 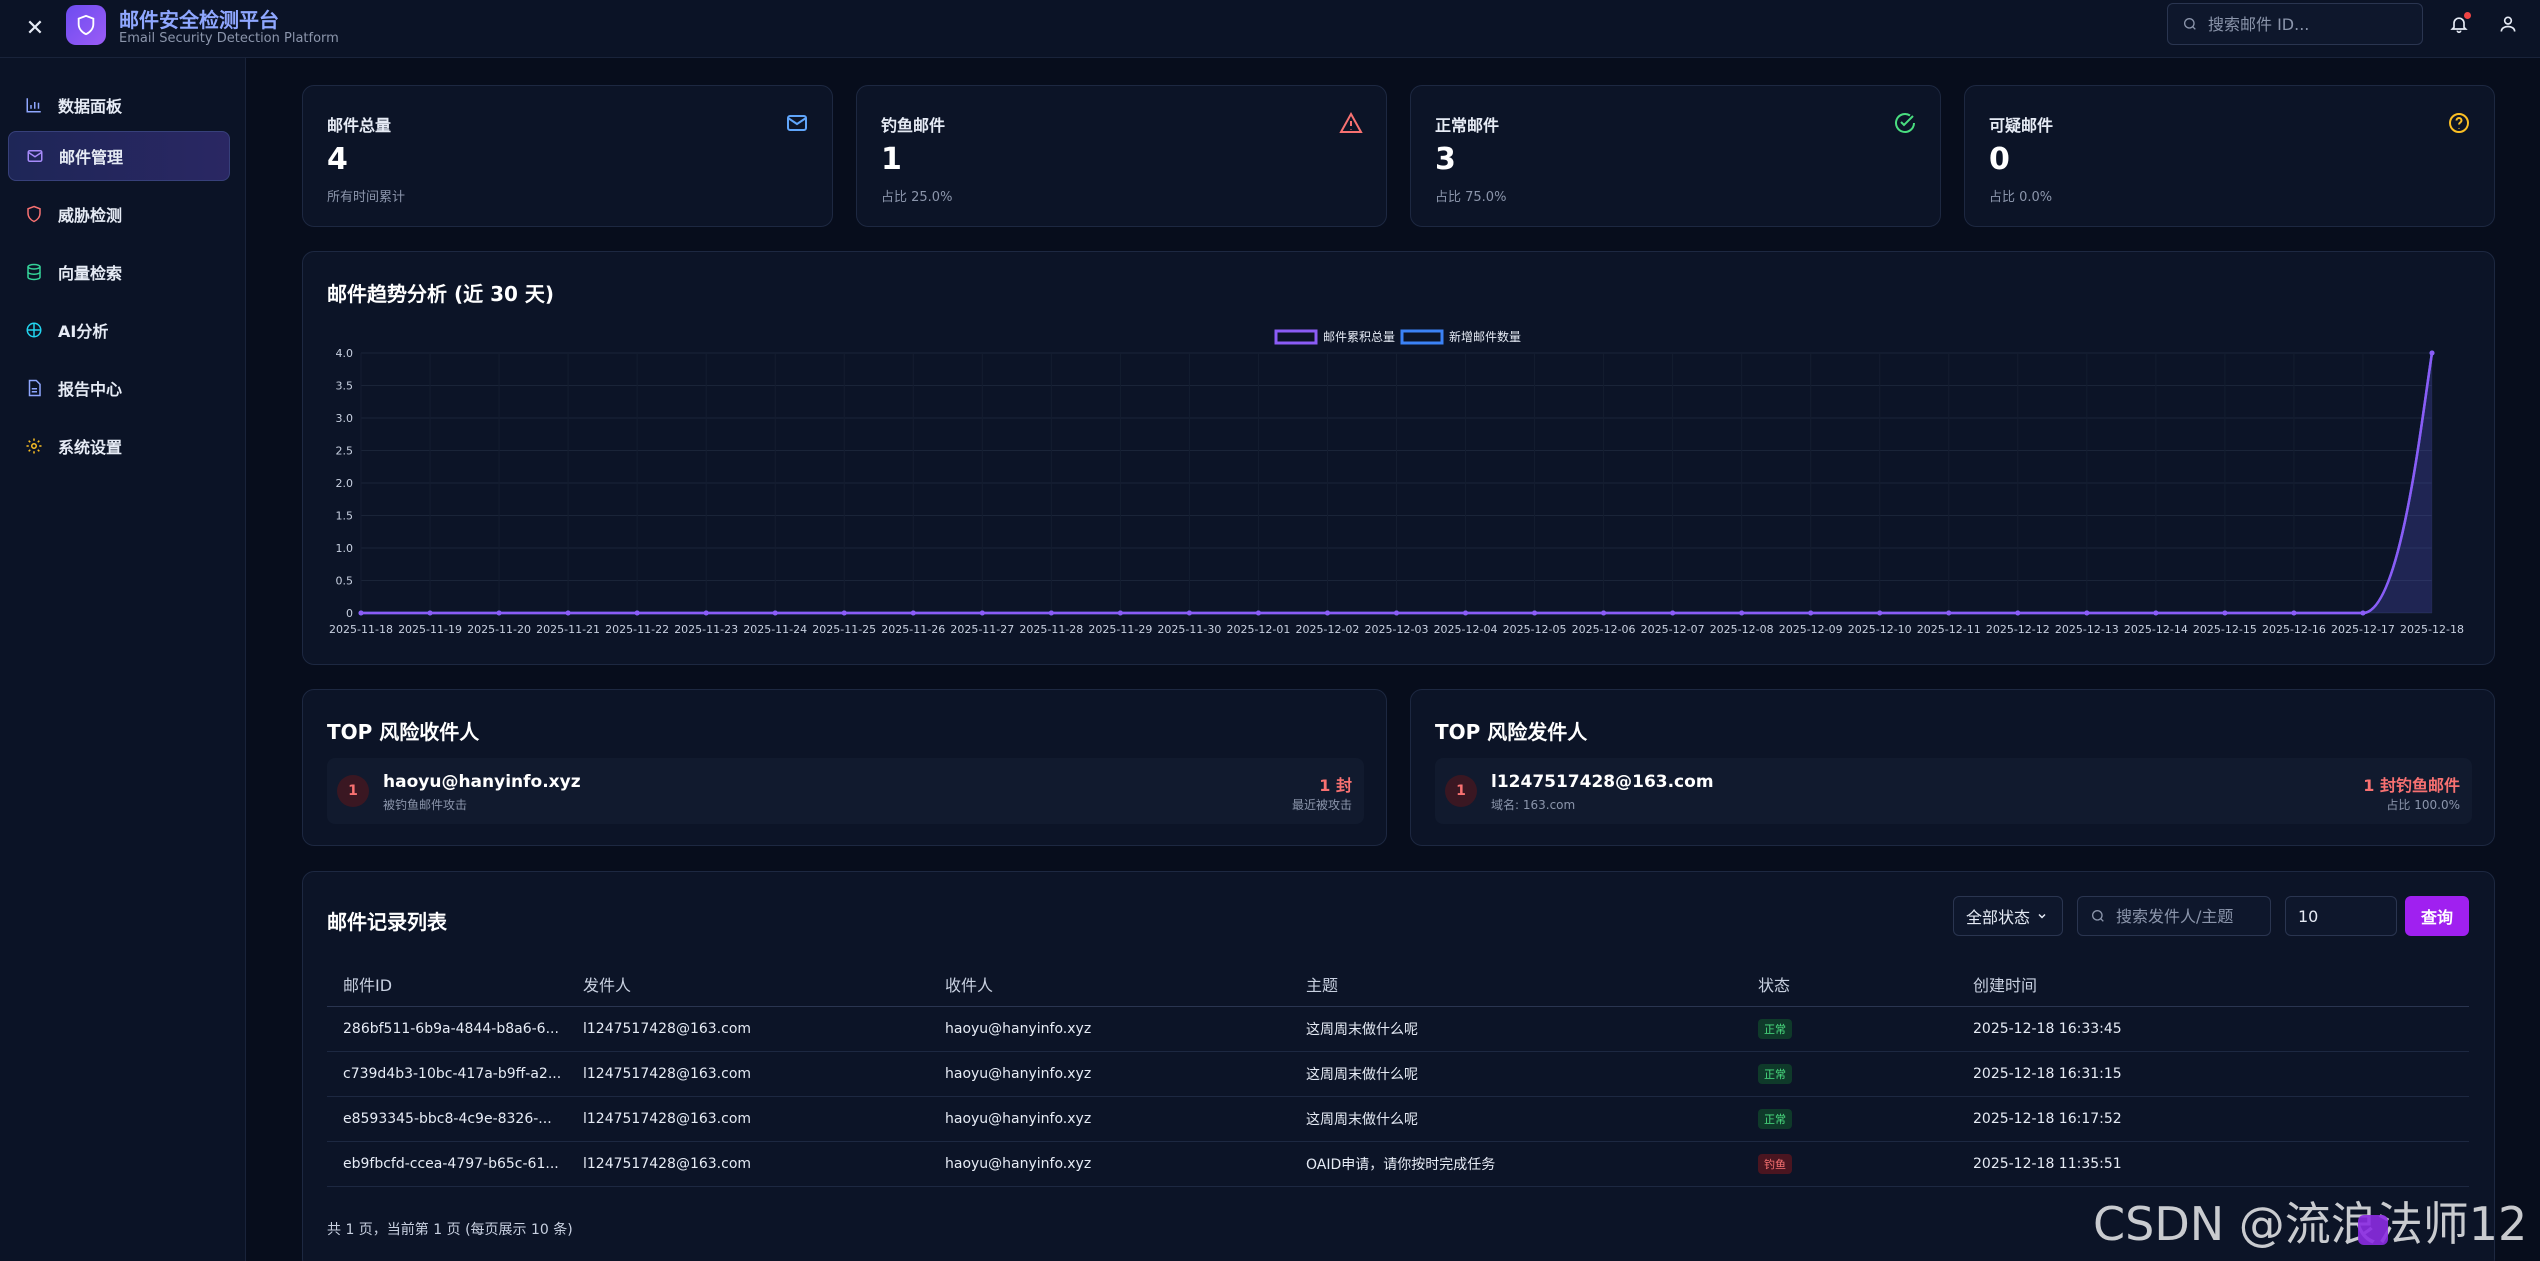 What do you see at coordinates (2363, 629) in the screenshot?
I see `x-tick-label: 2025-12-17` at bounding box center [2363, 629].